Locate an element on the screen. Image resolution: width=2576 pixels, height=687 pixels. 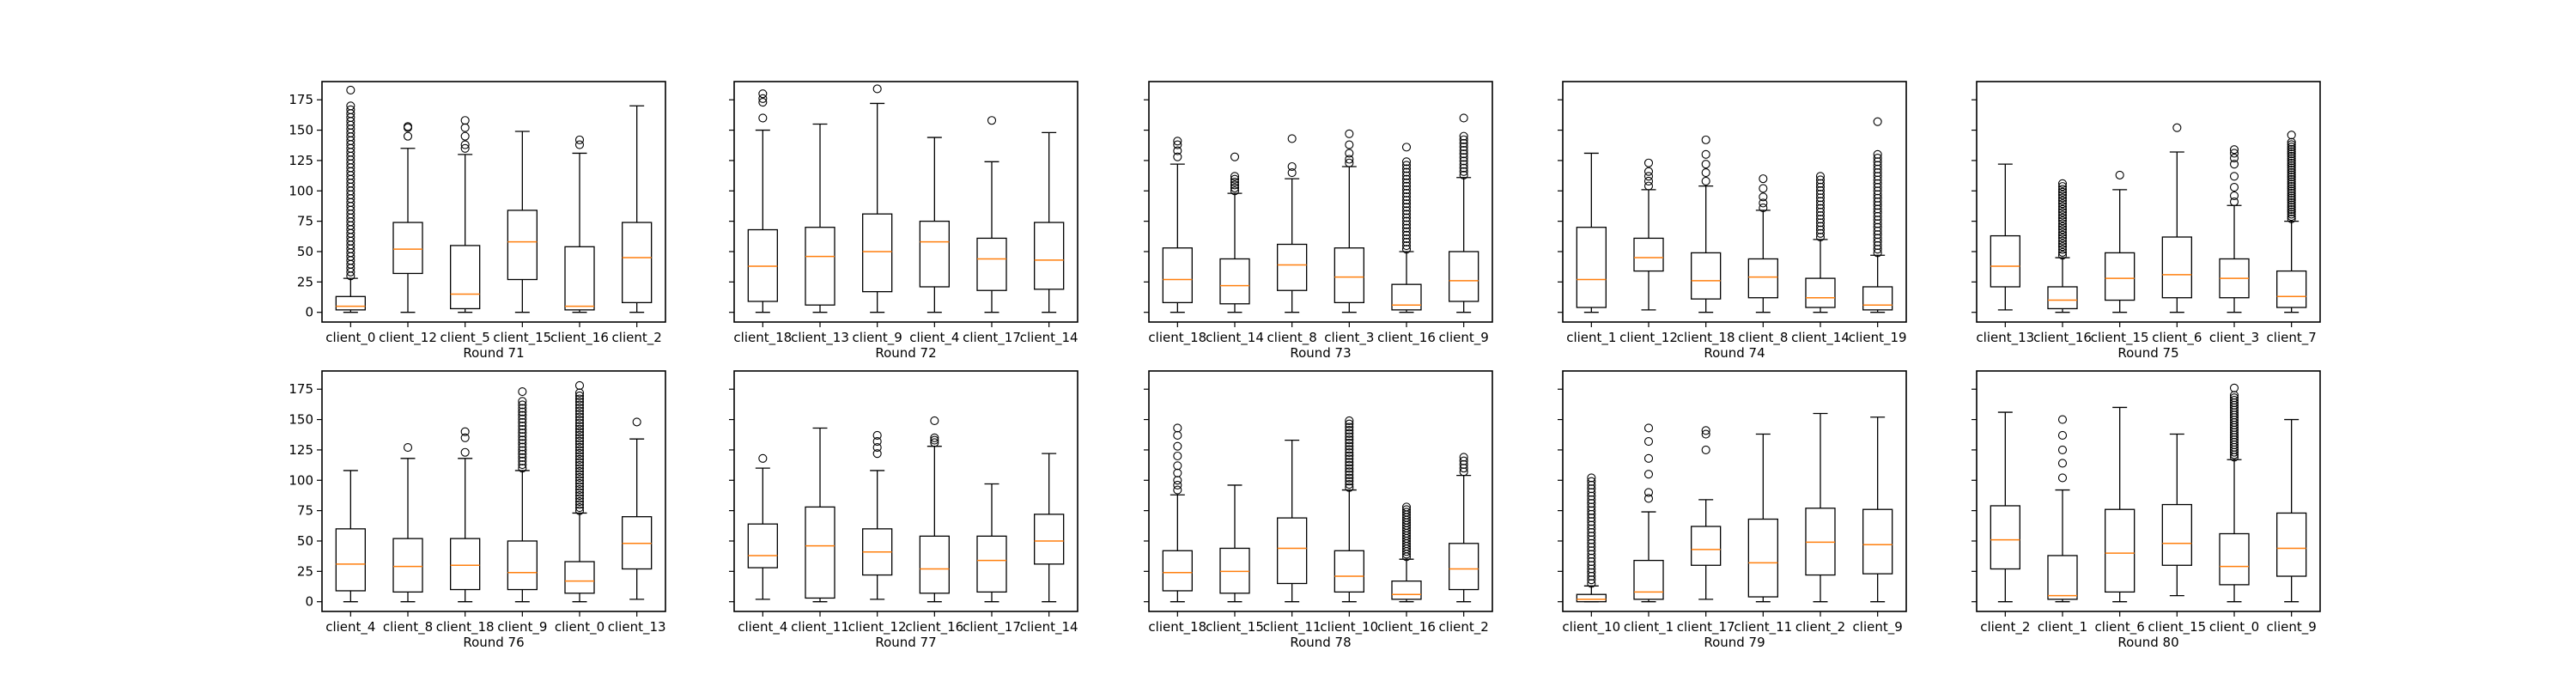
round-label: Round 73 is located at coordinates (1320, 353).